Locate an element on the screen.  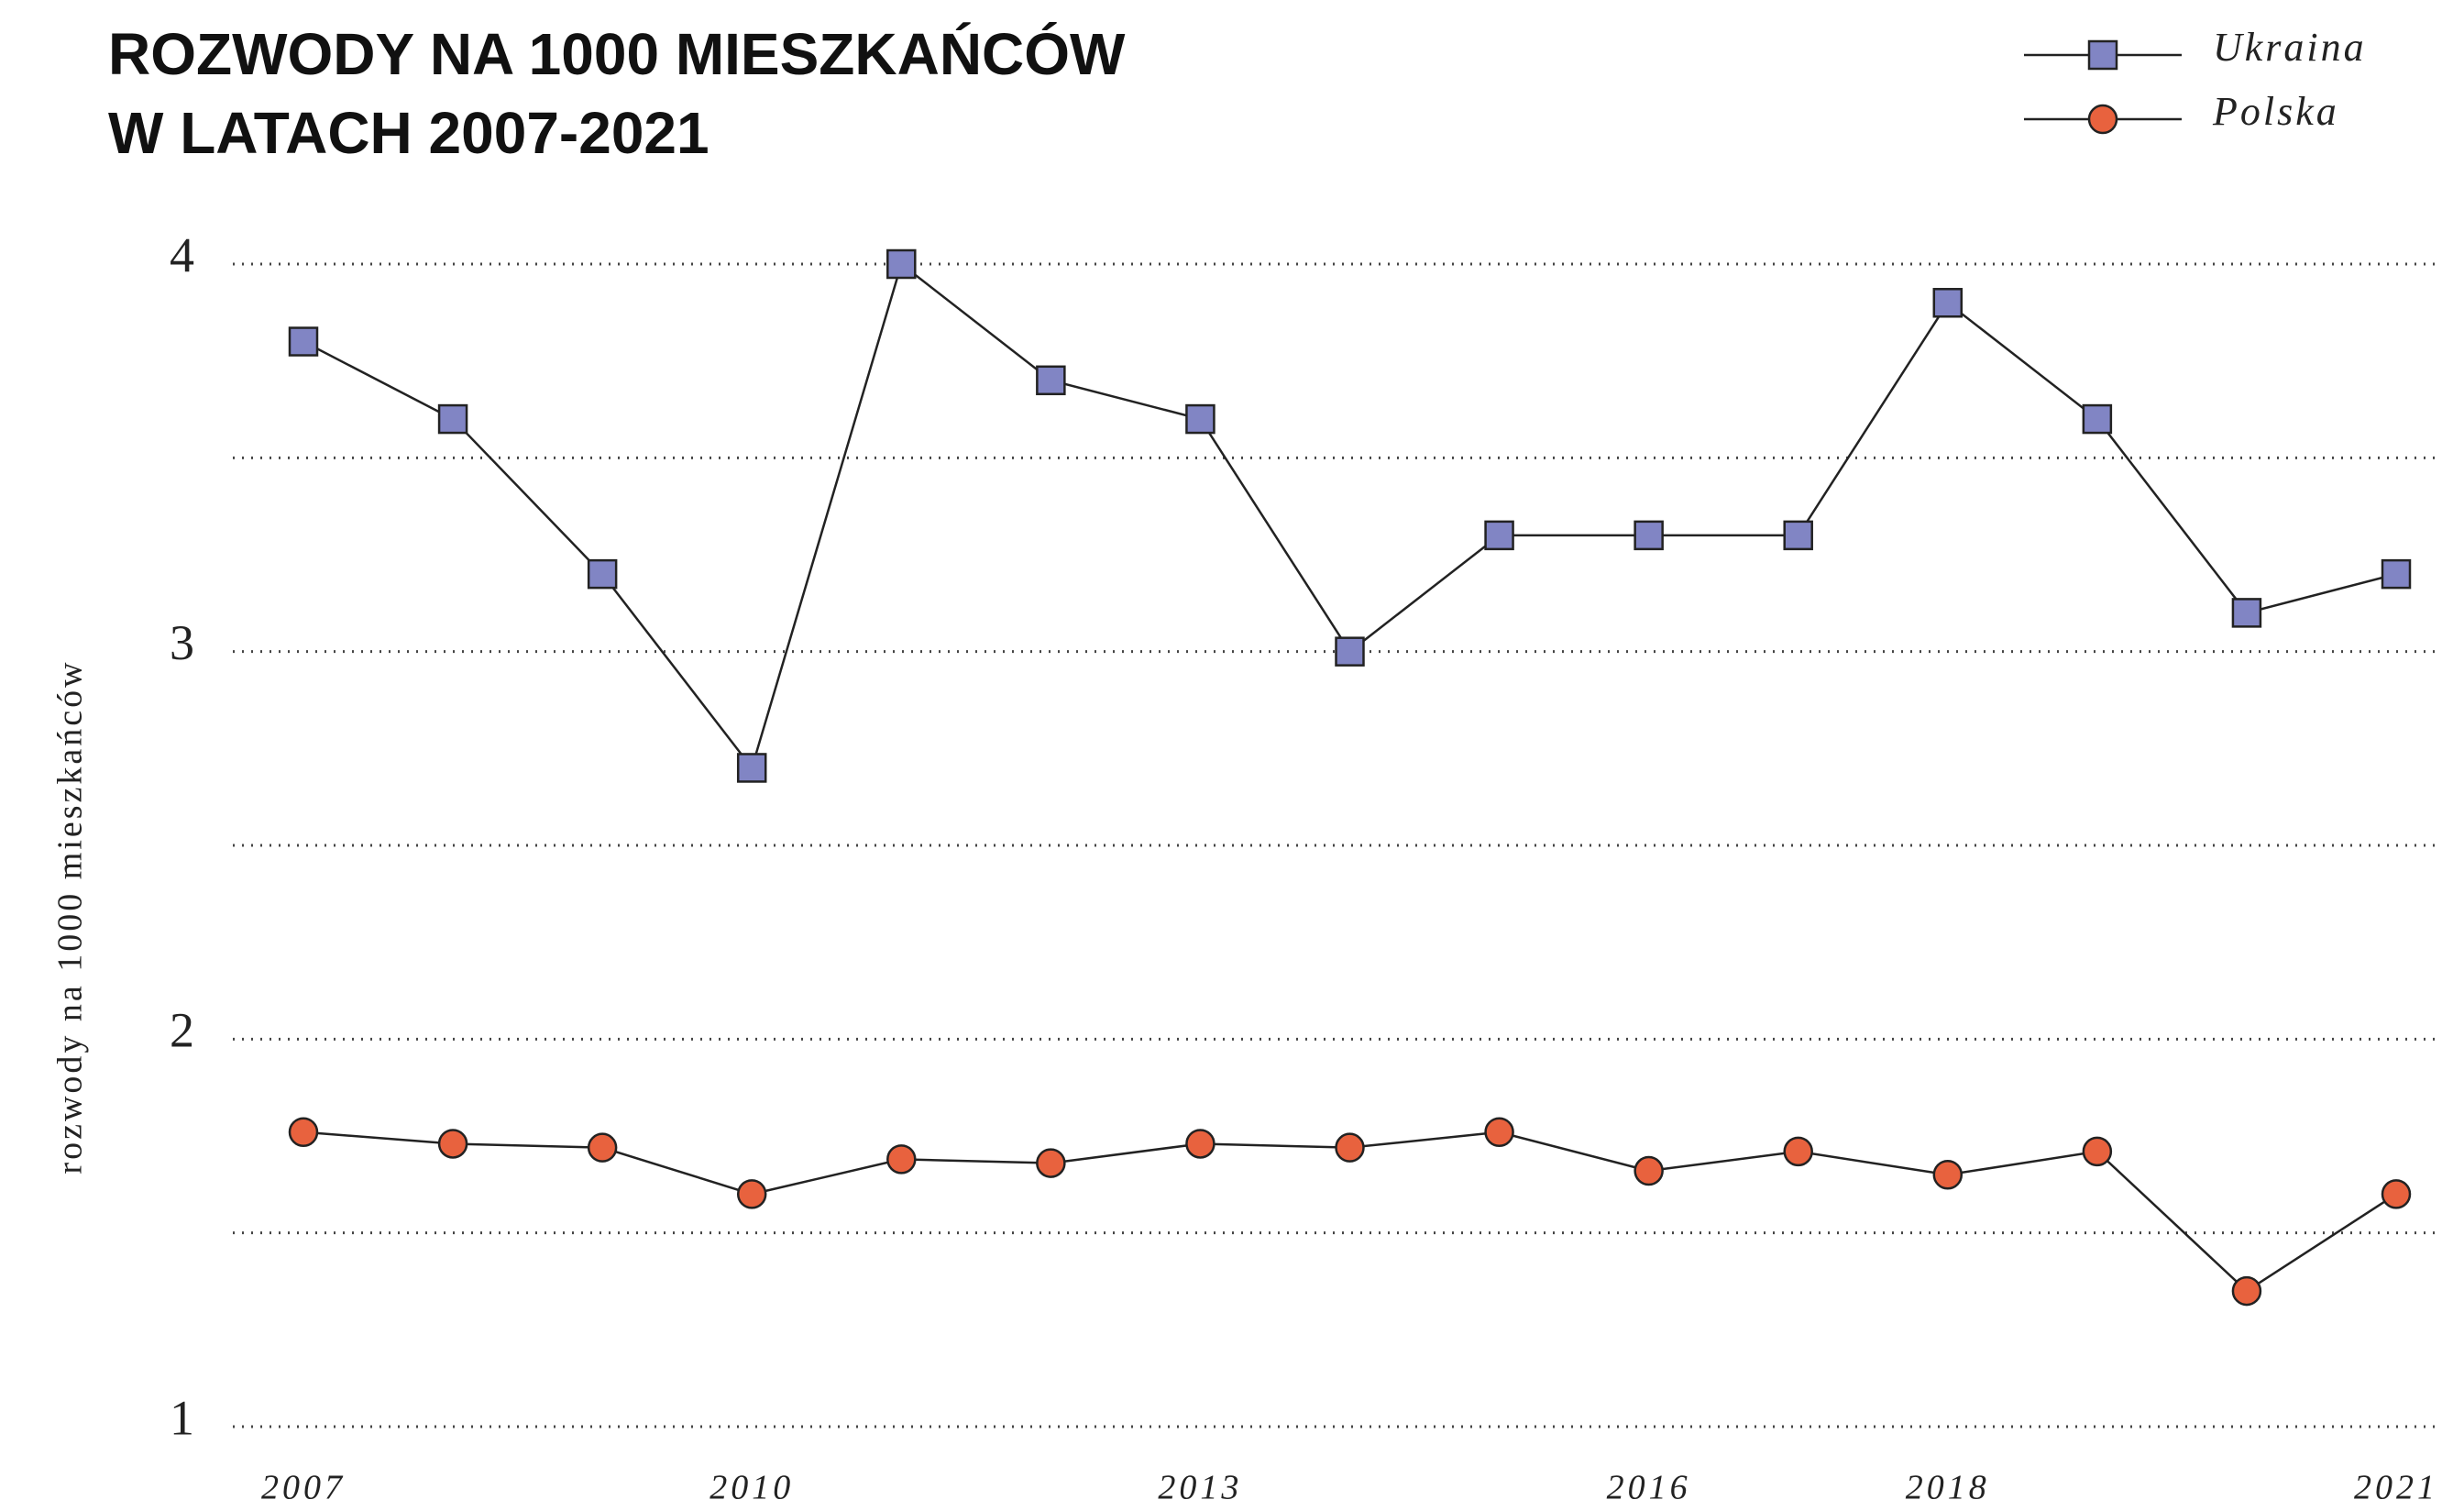
y-tick-label: 2 is located at coordinates (182, 1030).